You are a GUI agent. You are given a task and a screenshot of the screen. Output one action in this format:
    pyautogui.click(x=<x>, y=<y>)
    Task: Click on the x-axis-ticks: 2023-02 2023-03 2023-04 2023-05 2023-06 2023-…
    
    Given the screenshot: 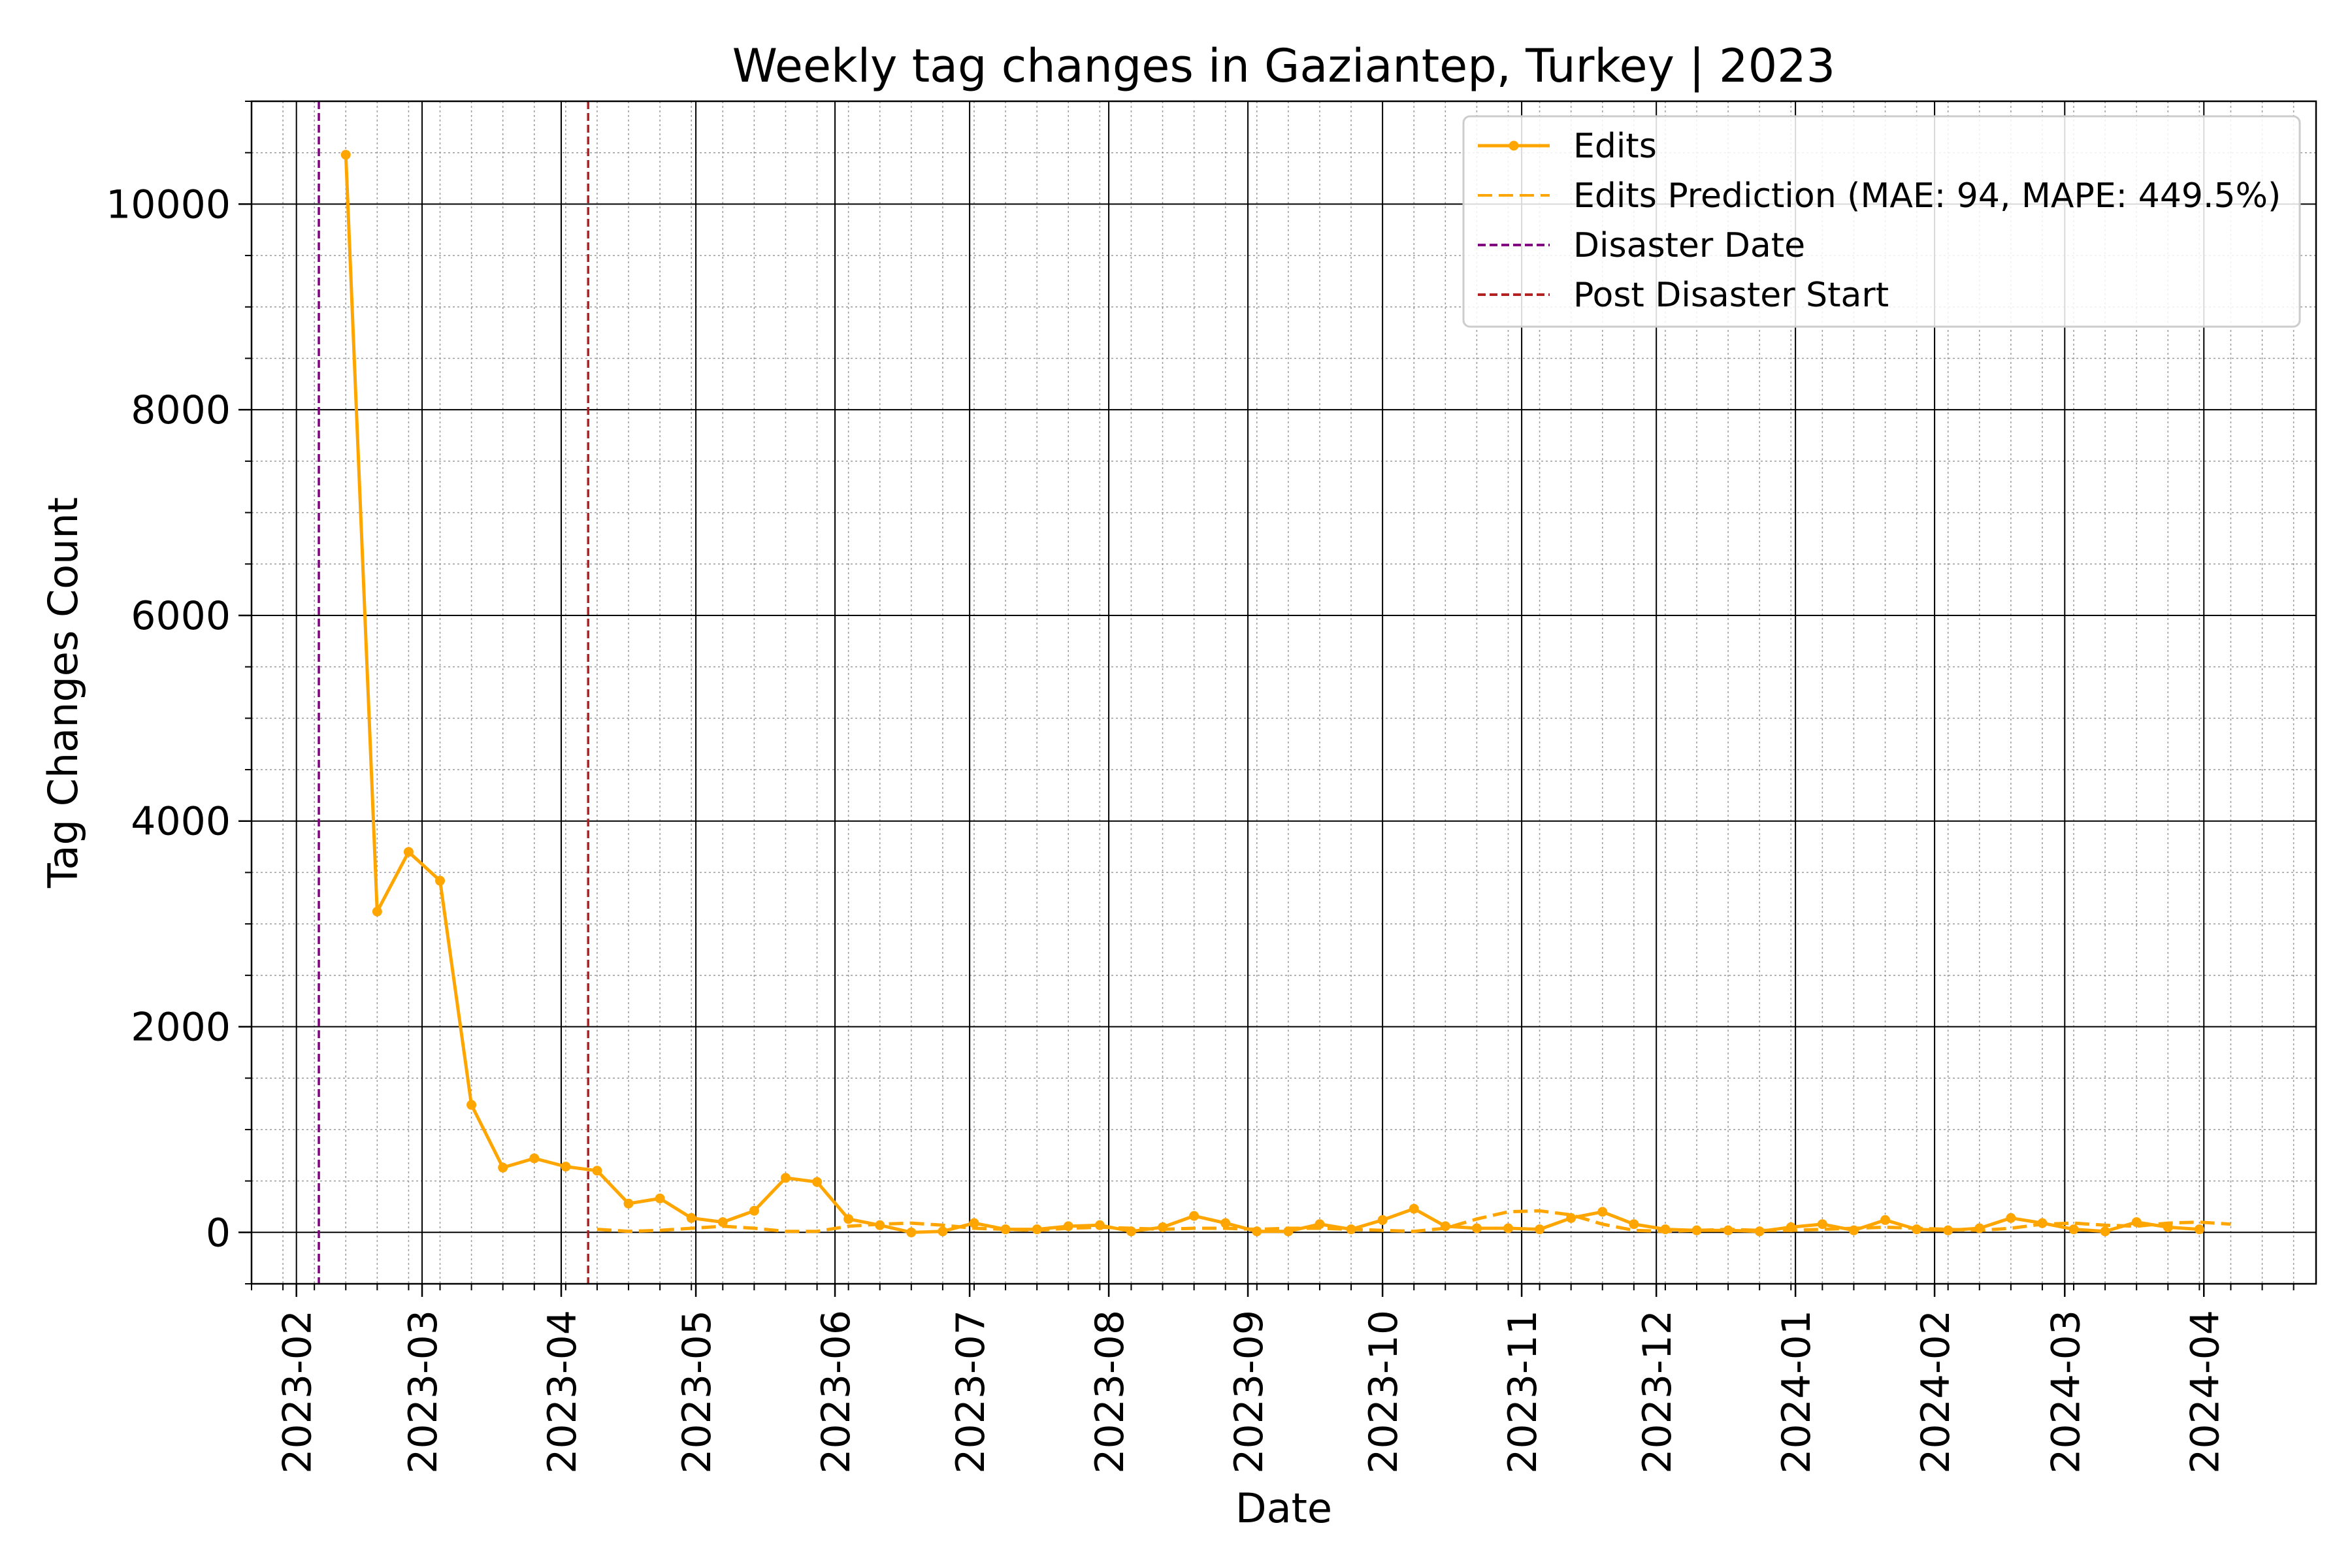 What is the action you would take?
    pyautogui.click(x=1273, y=1379)
    